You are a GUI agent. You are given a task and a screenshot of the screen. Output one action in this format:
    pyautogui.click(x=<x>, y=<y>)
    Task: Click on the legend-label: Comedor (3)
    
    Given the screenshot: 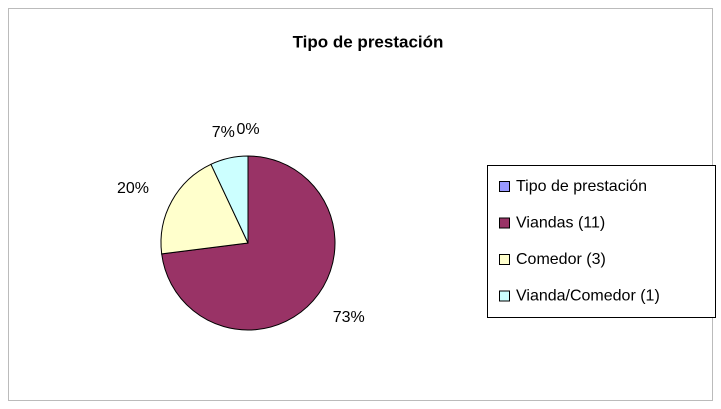 What is the action you would take?
    pyautogui.click(x=561, y=259)
    